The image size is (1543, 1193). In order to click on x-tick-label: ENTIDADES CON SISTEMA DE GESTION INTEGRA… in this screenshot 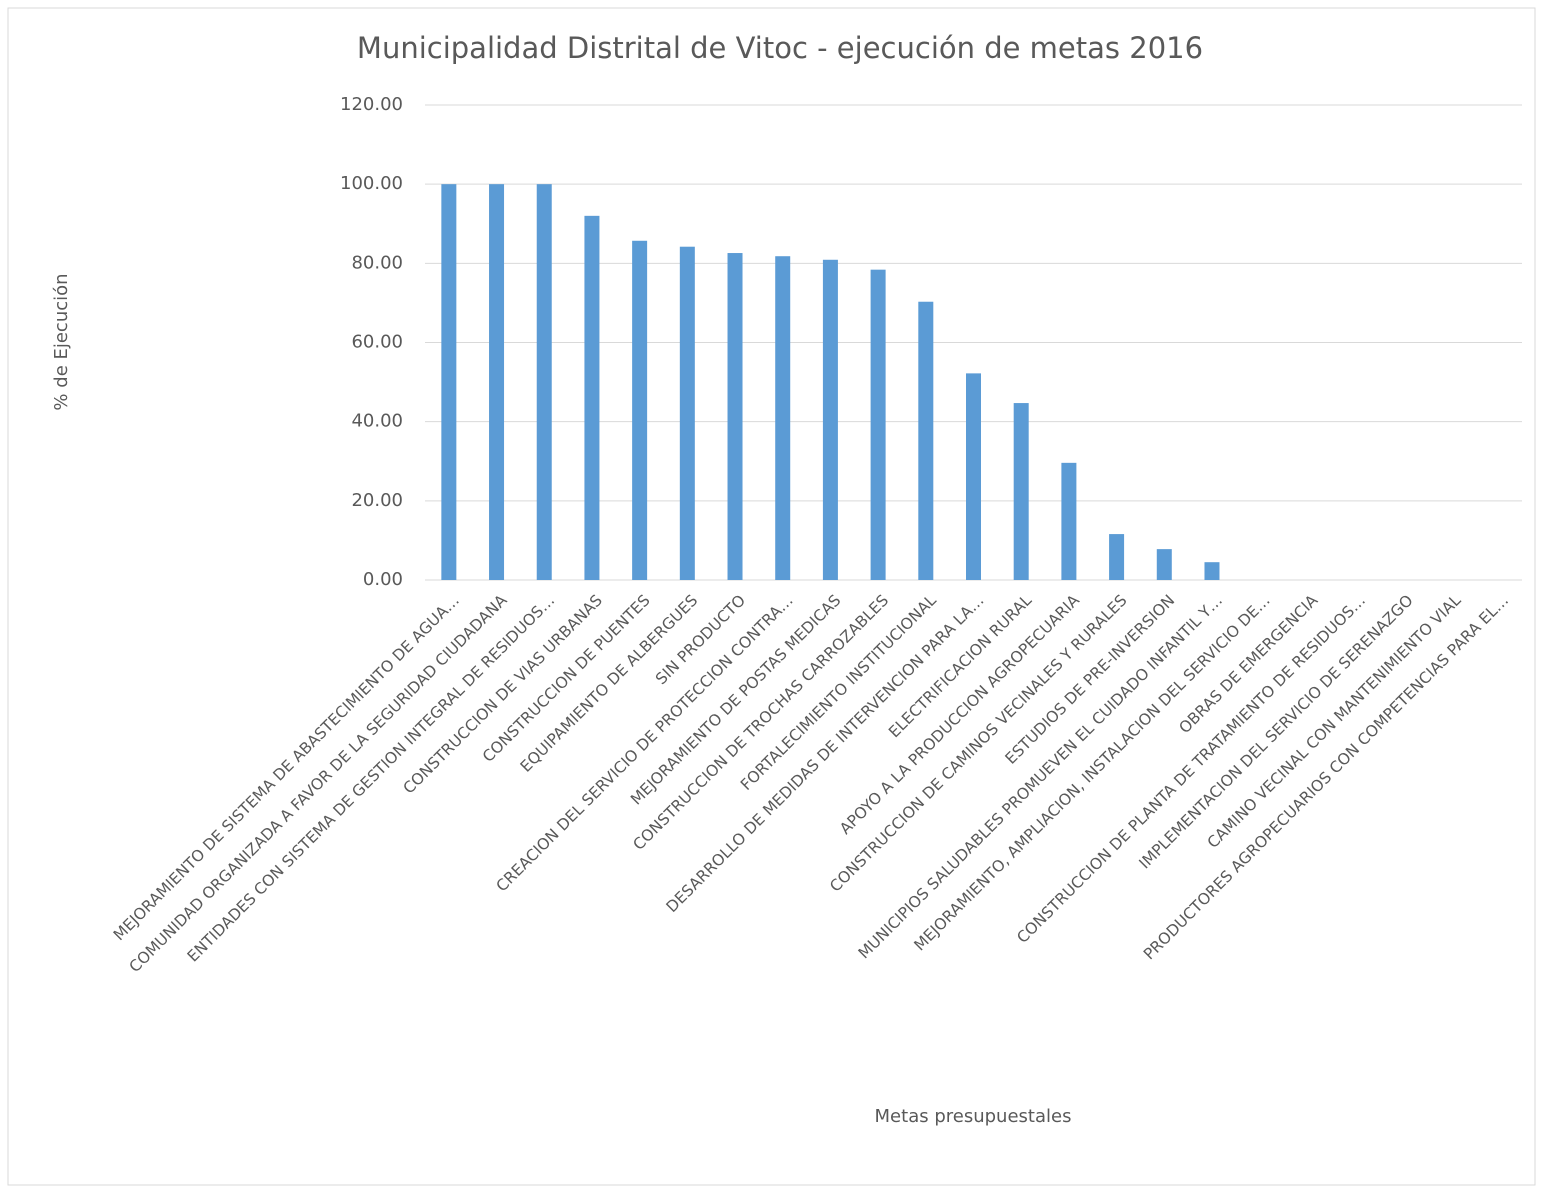, I will do `click(371, 778)`.